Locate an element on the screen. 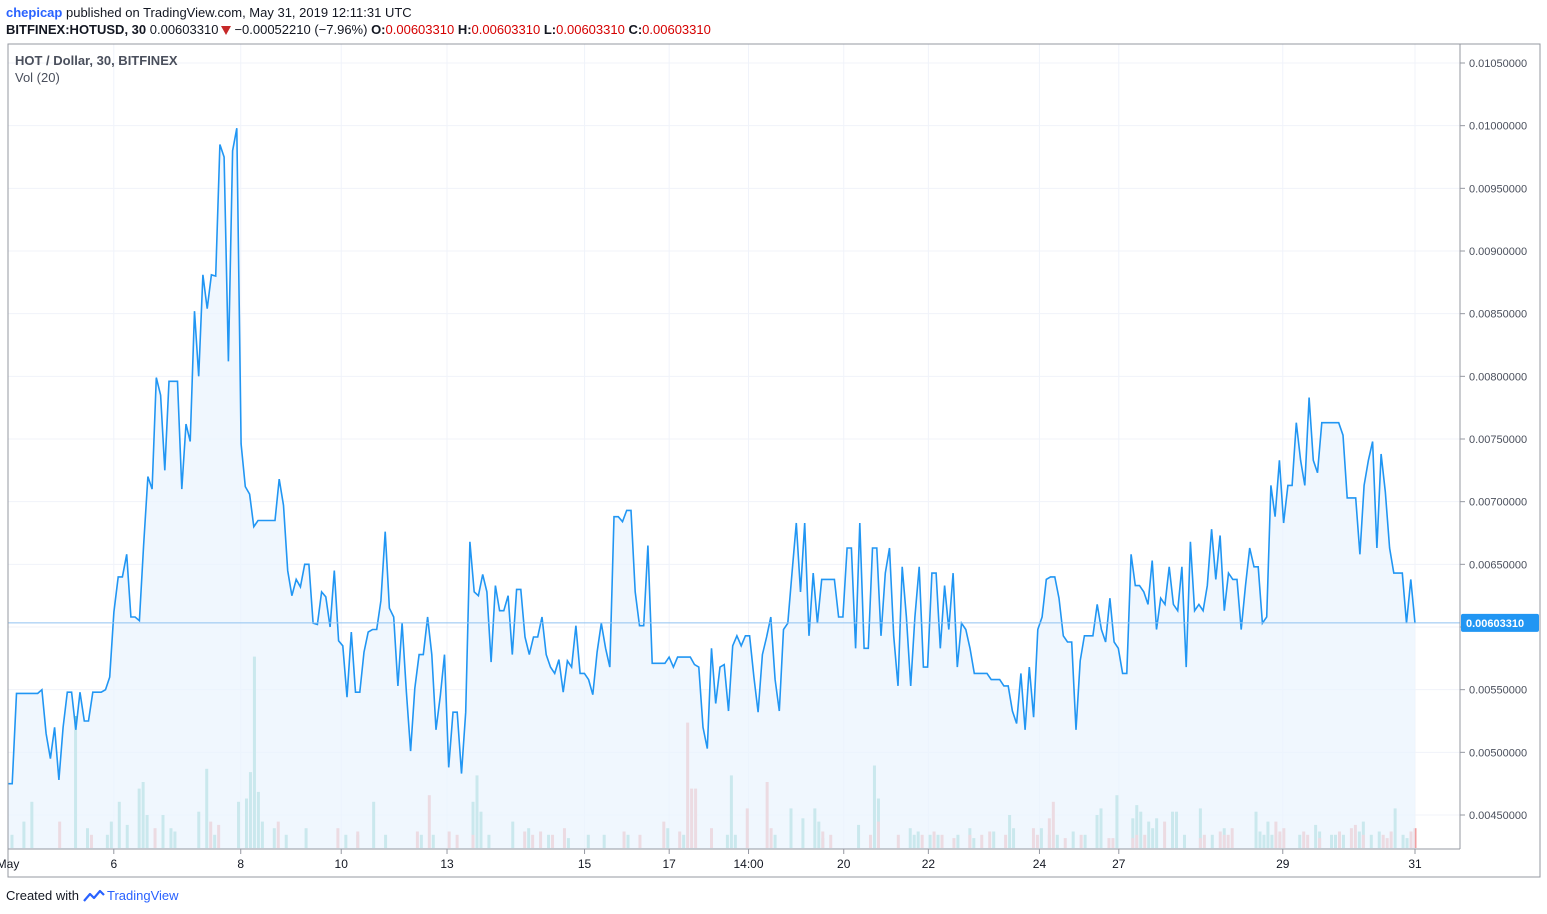 The width and height of the screenshot is (1547, 914). open-label: O: is located at coordinates (378, 29).